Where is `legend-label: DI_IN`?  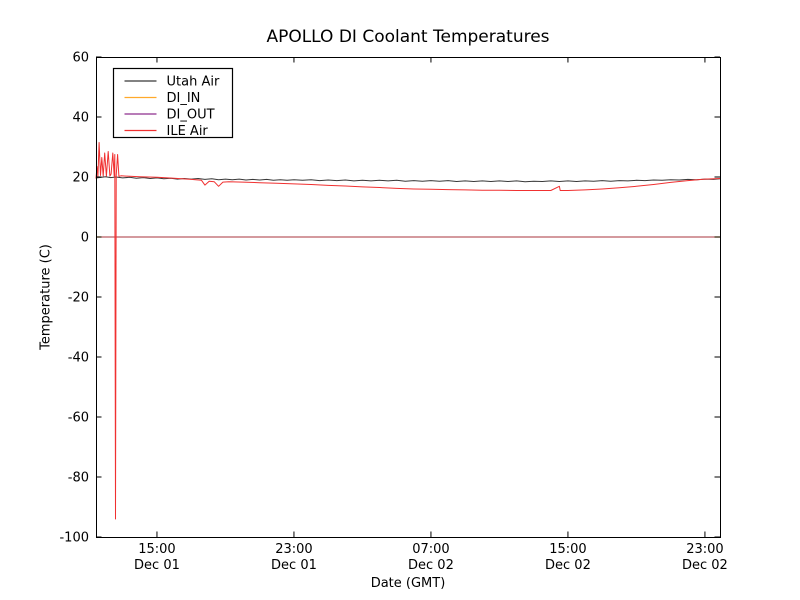 legend-label: DI_IN is located at coordinates (184, 98).